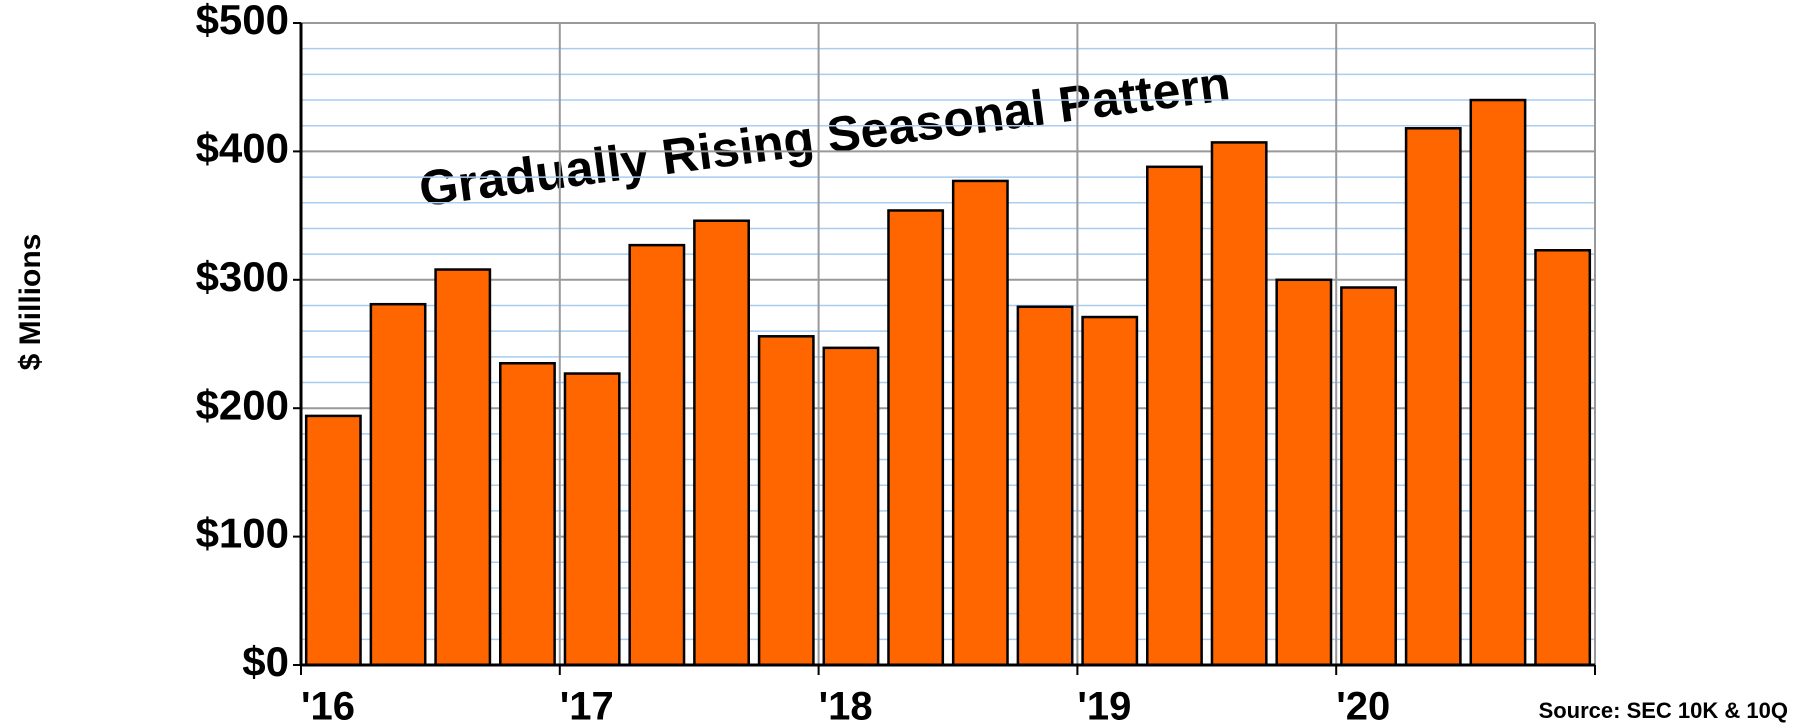 This screenshot has width=1799, height=728. I want to click on y-tick-label: $0, so click(265, 661).